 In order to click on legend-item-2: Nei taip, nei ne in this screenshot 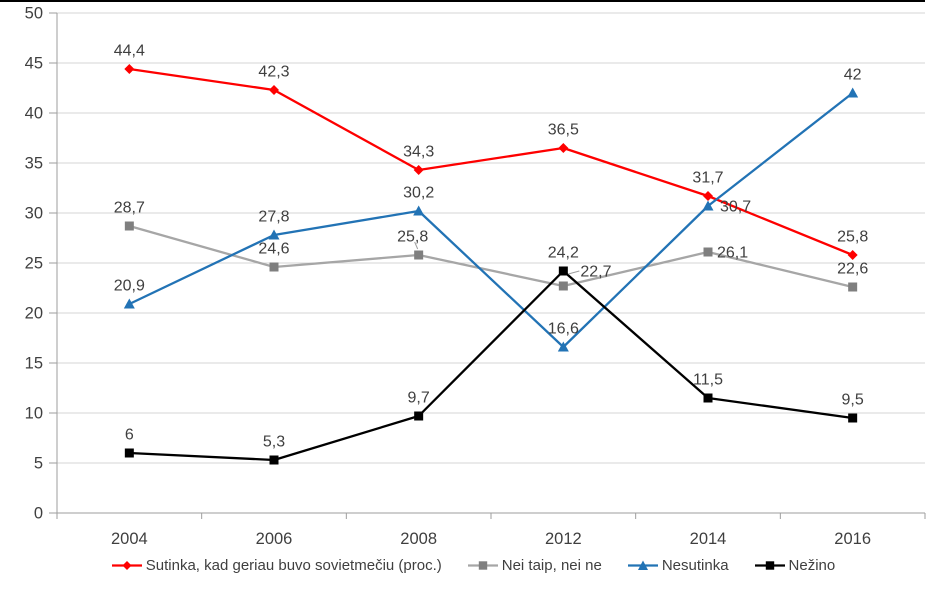, I will do `click(534, 565)`.